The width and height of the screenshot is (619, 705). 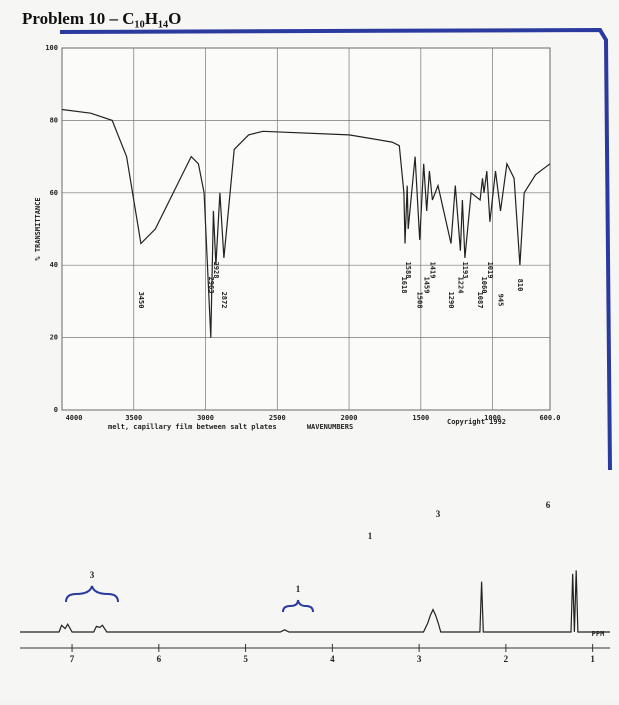 What do you see at coordinates (133, 418) in the screenshot?
I see `x-tick-label: 3500` at bounding box center [133, 418].